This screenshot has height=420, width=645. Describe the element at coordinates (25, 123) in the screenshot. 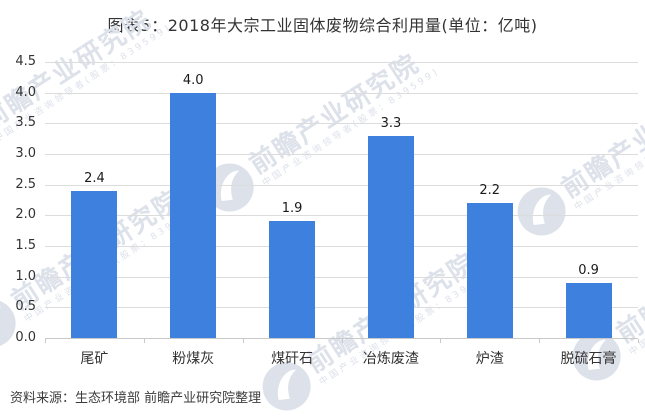

I see `y-tick-label: 3.5` at that location.